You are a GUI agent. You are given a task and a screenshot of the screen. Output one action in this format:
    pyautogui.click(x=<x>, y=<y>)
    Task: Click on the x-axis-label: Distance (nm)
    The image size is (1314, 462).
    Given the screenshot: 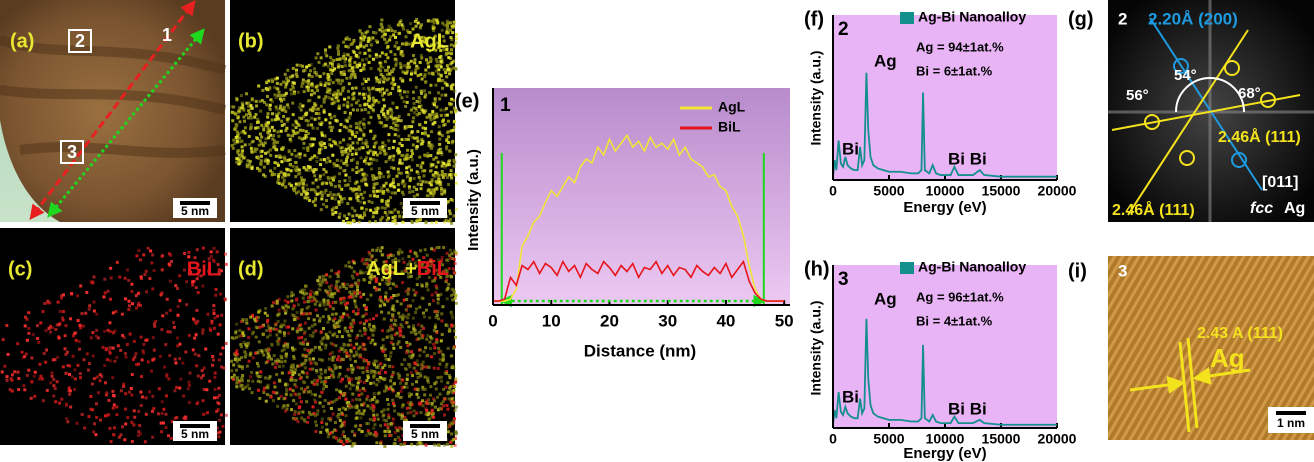 What is the action you would take?
    pyautogui.click(x=640, y=350)
    